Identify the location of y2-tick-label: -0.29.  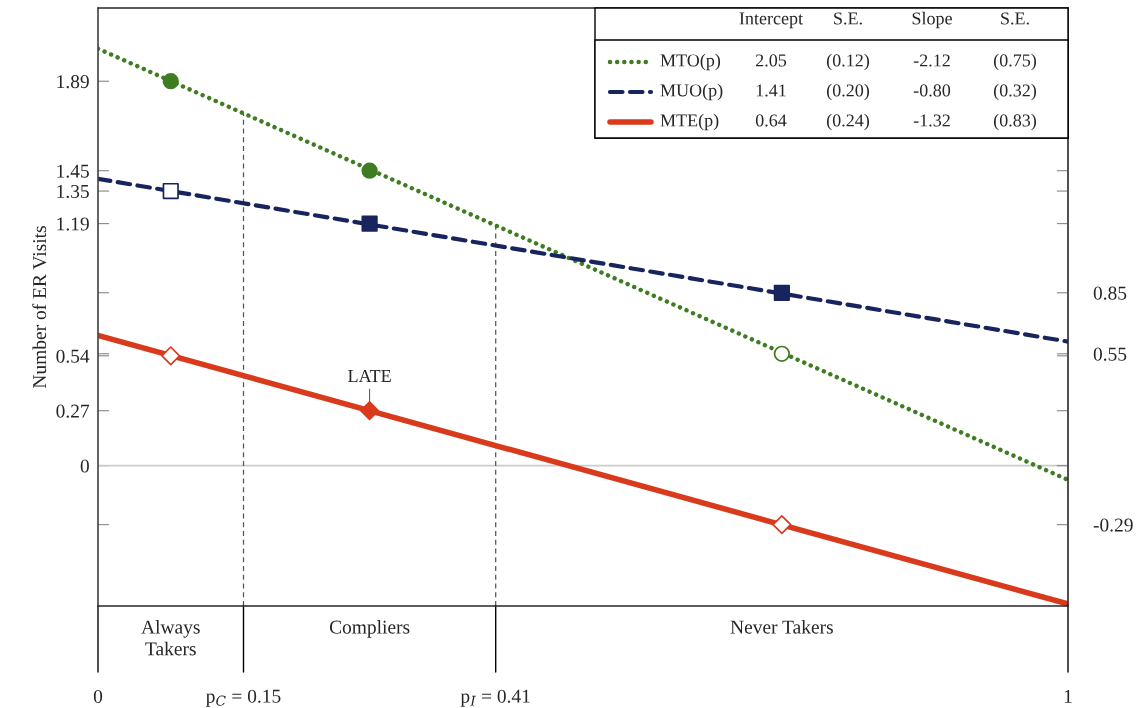
(1113, 525).